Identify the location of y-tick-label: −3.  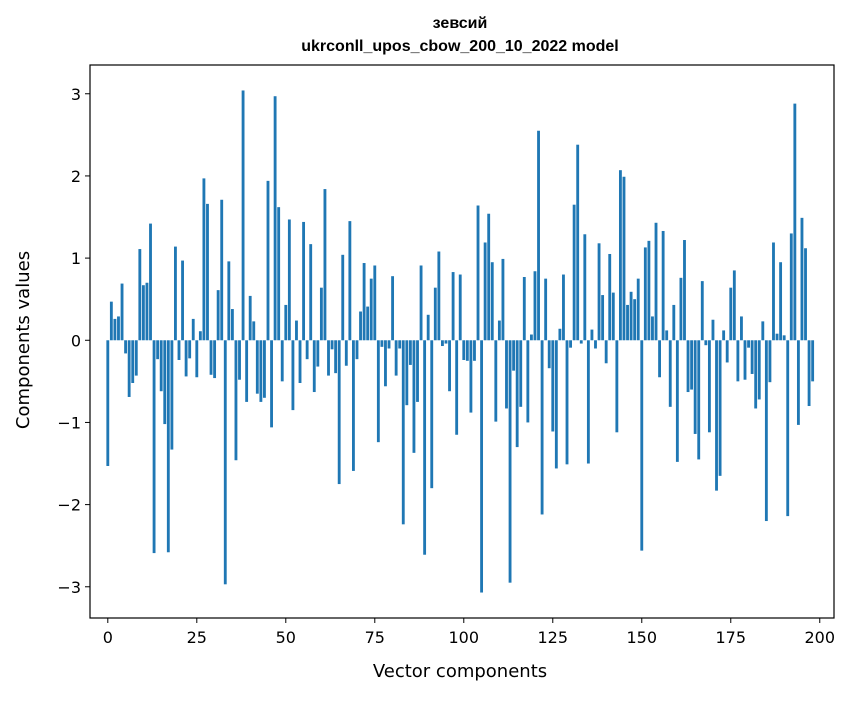
(69, 587).